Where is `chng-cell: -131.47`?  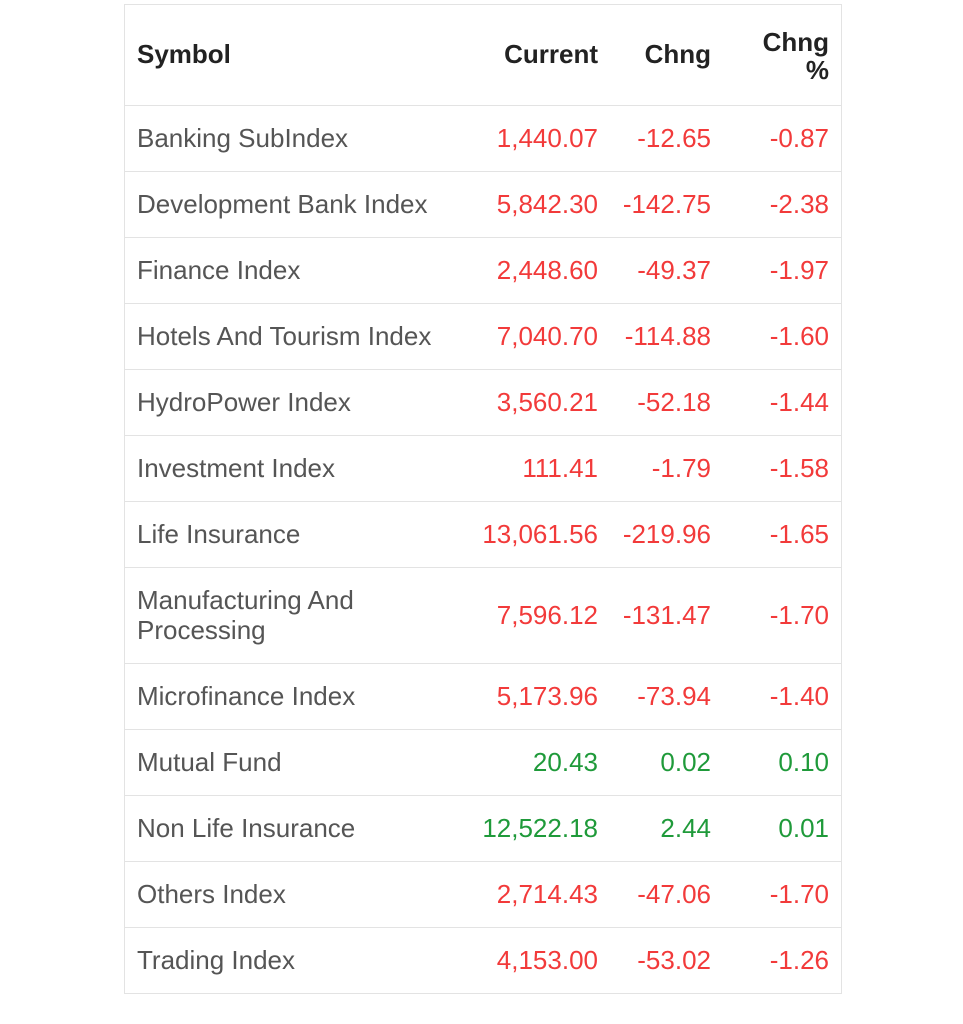 chng-cell: -131.47 is located at coordinates (666, 614).